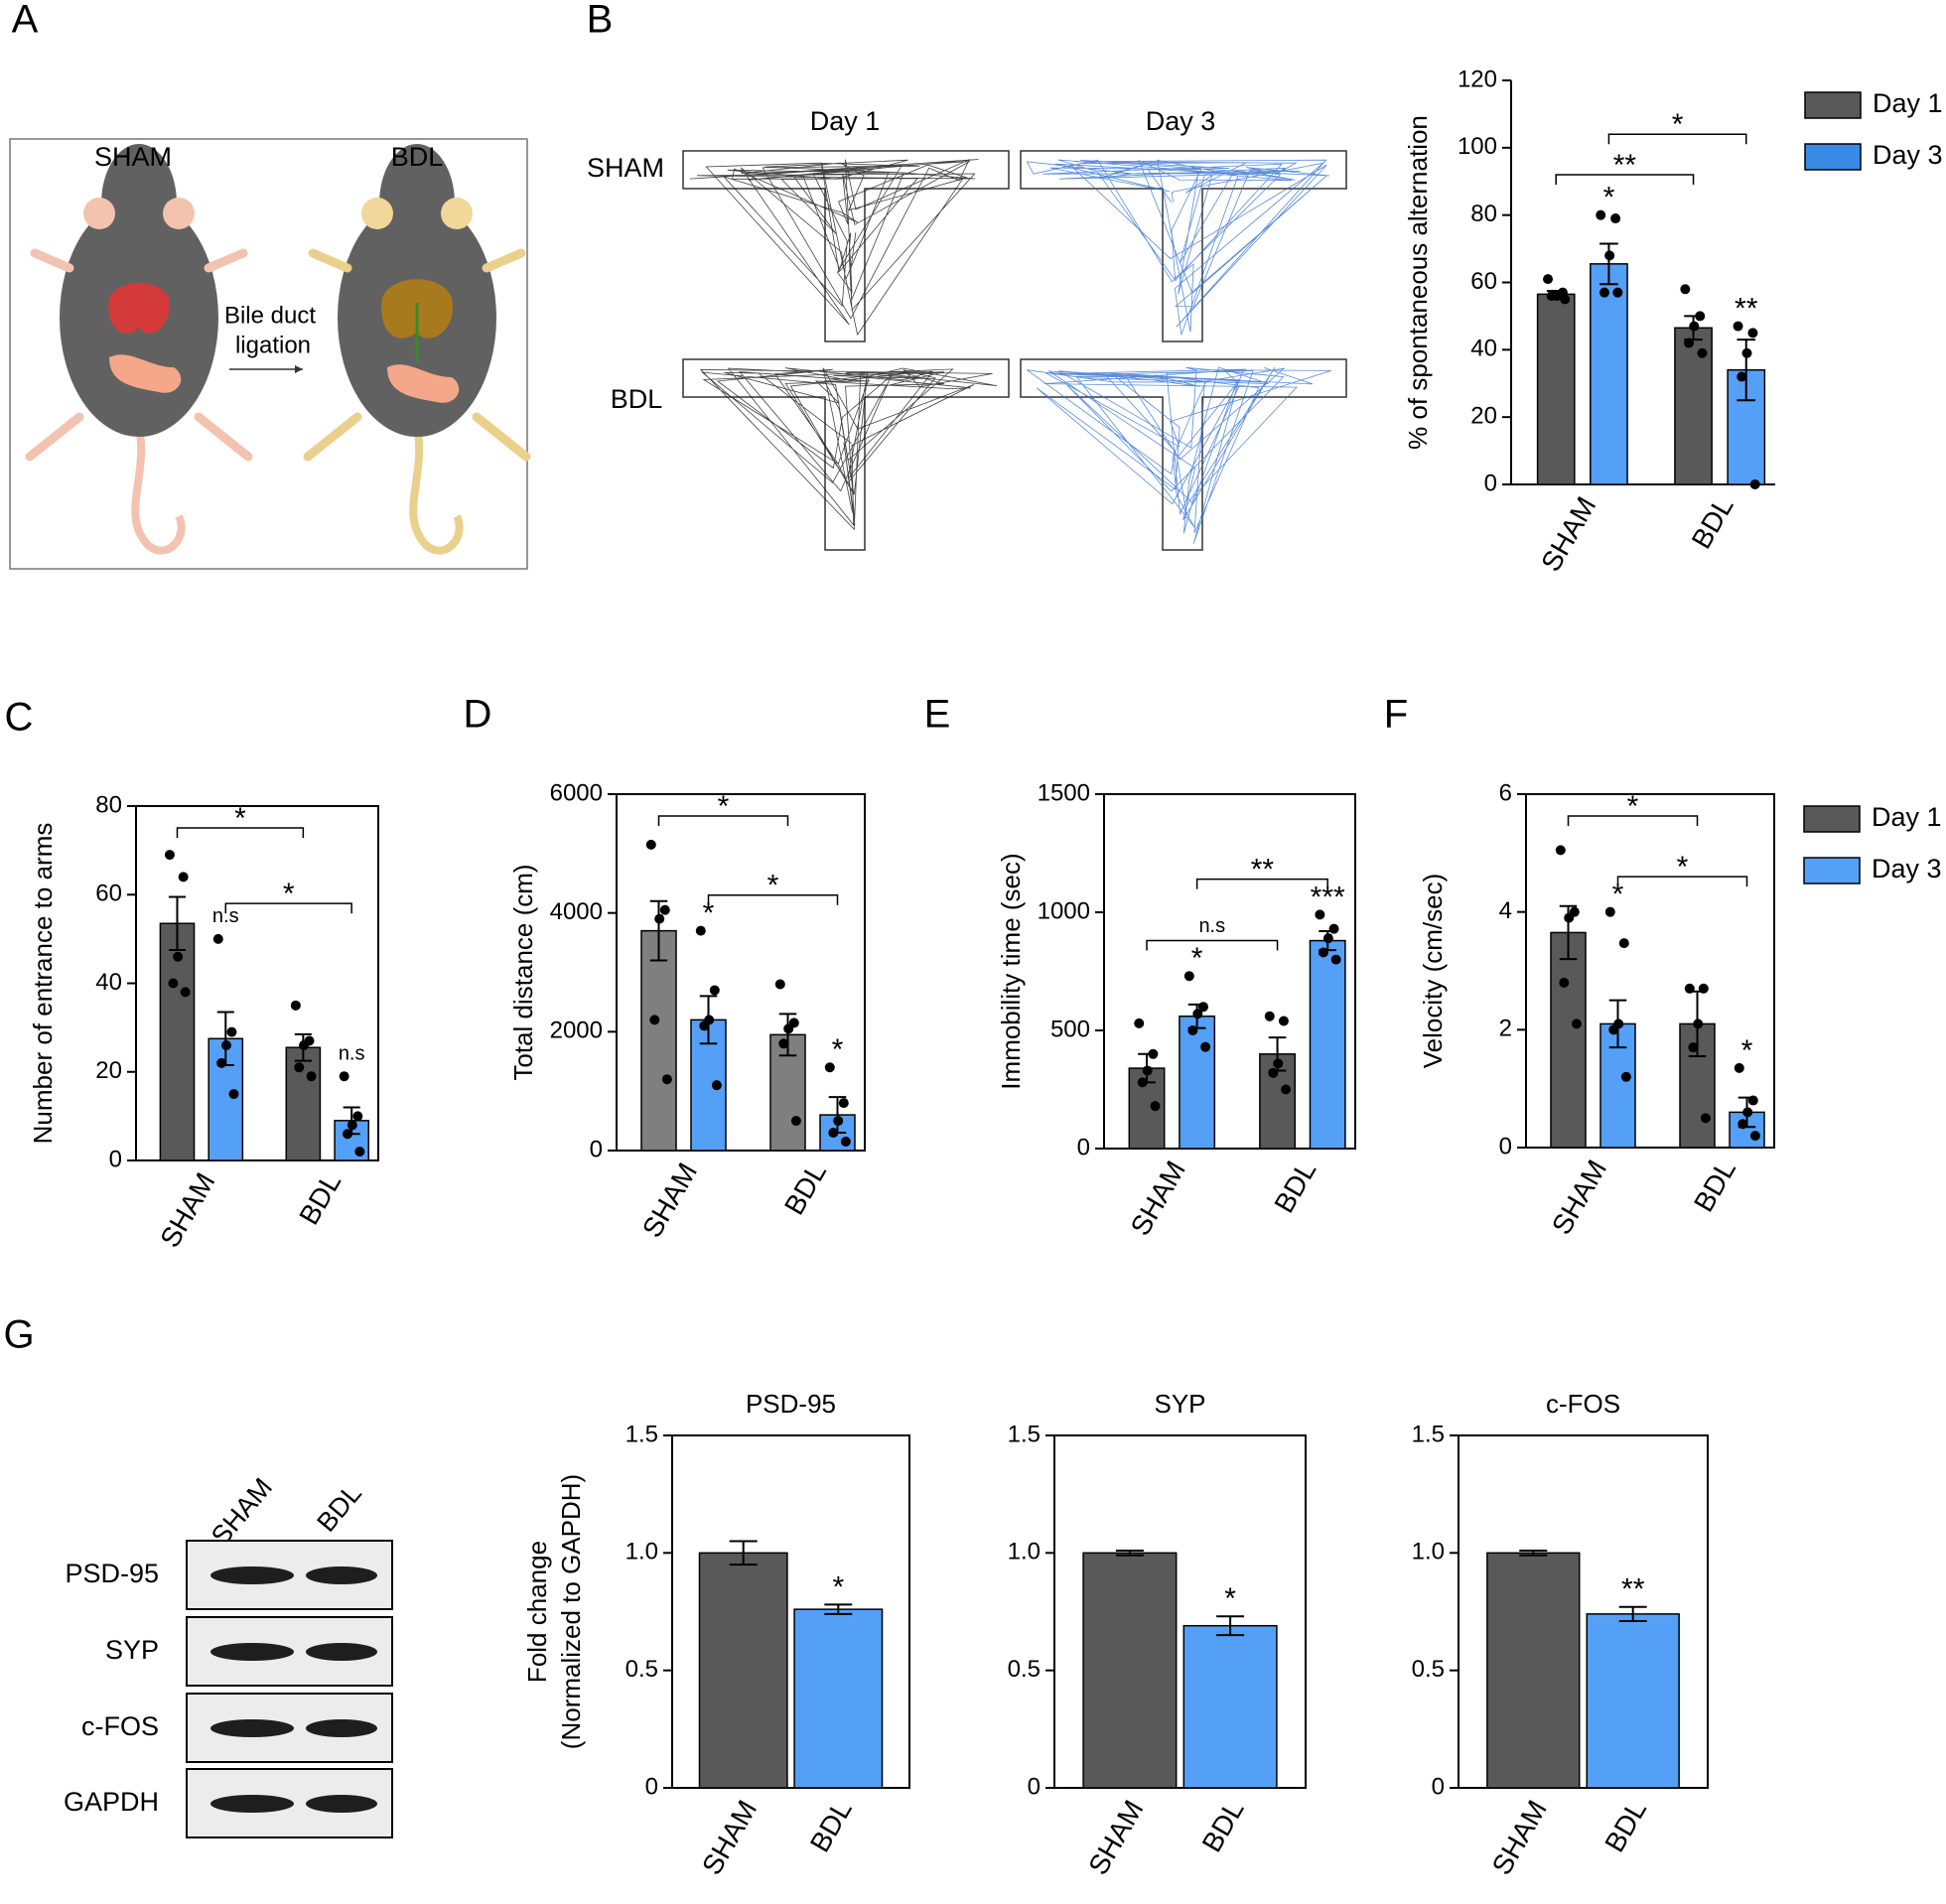  Describe the element at coordinates (523, 972) in the screenshot. I see `y-axis-title: Total distance (cm)` at that location.